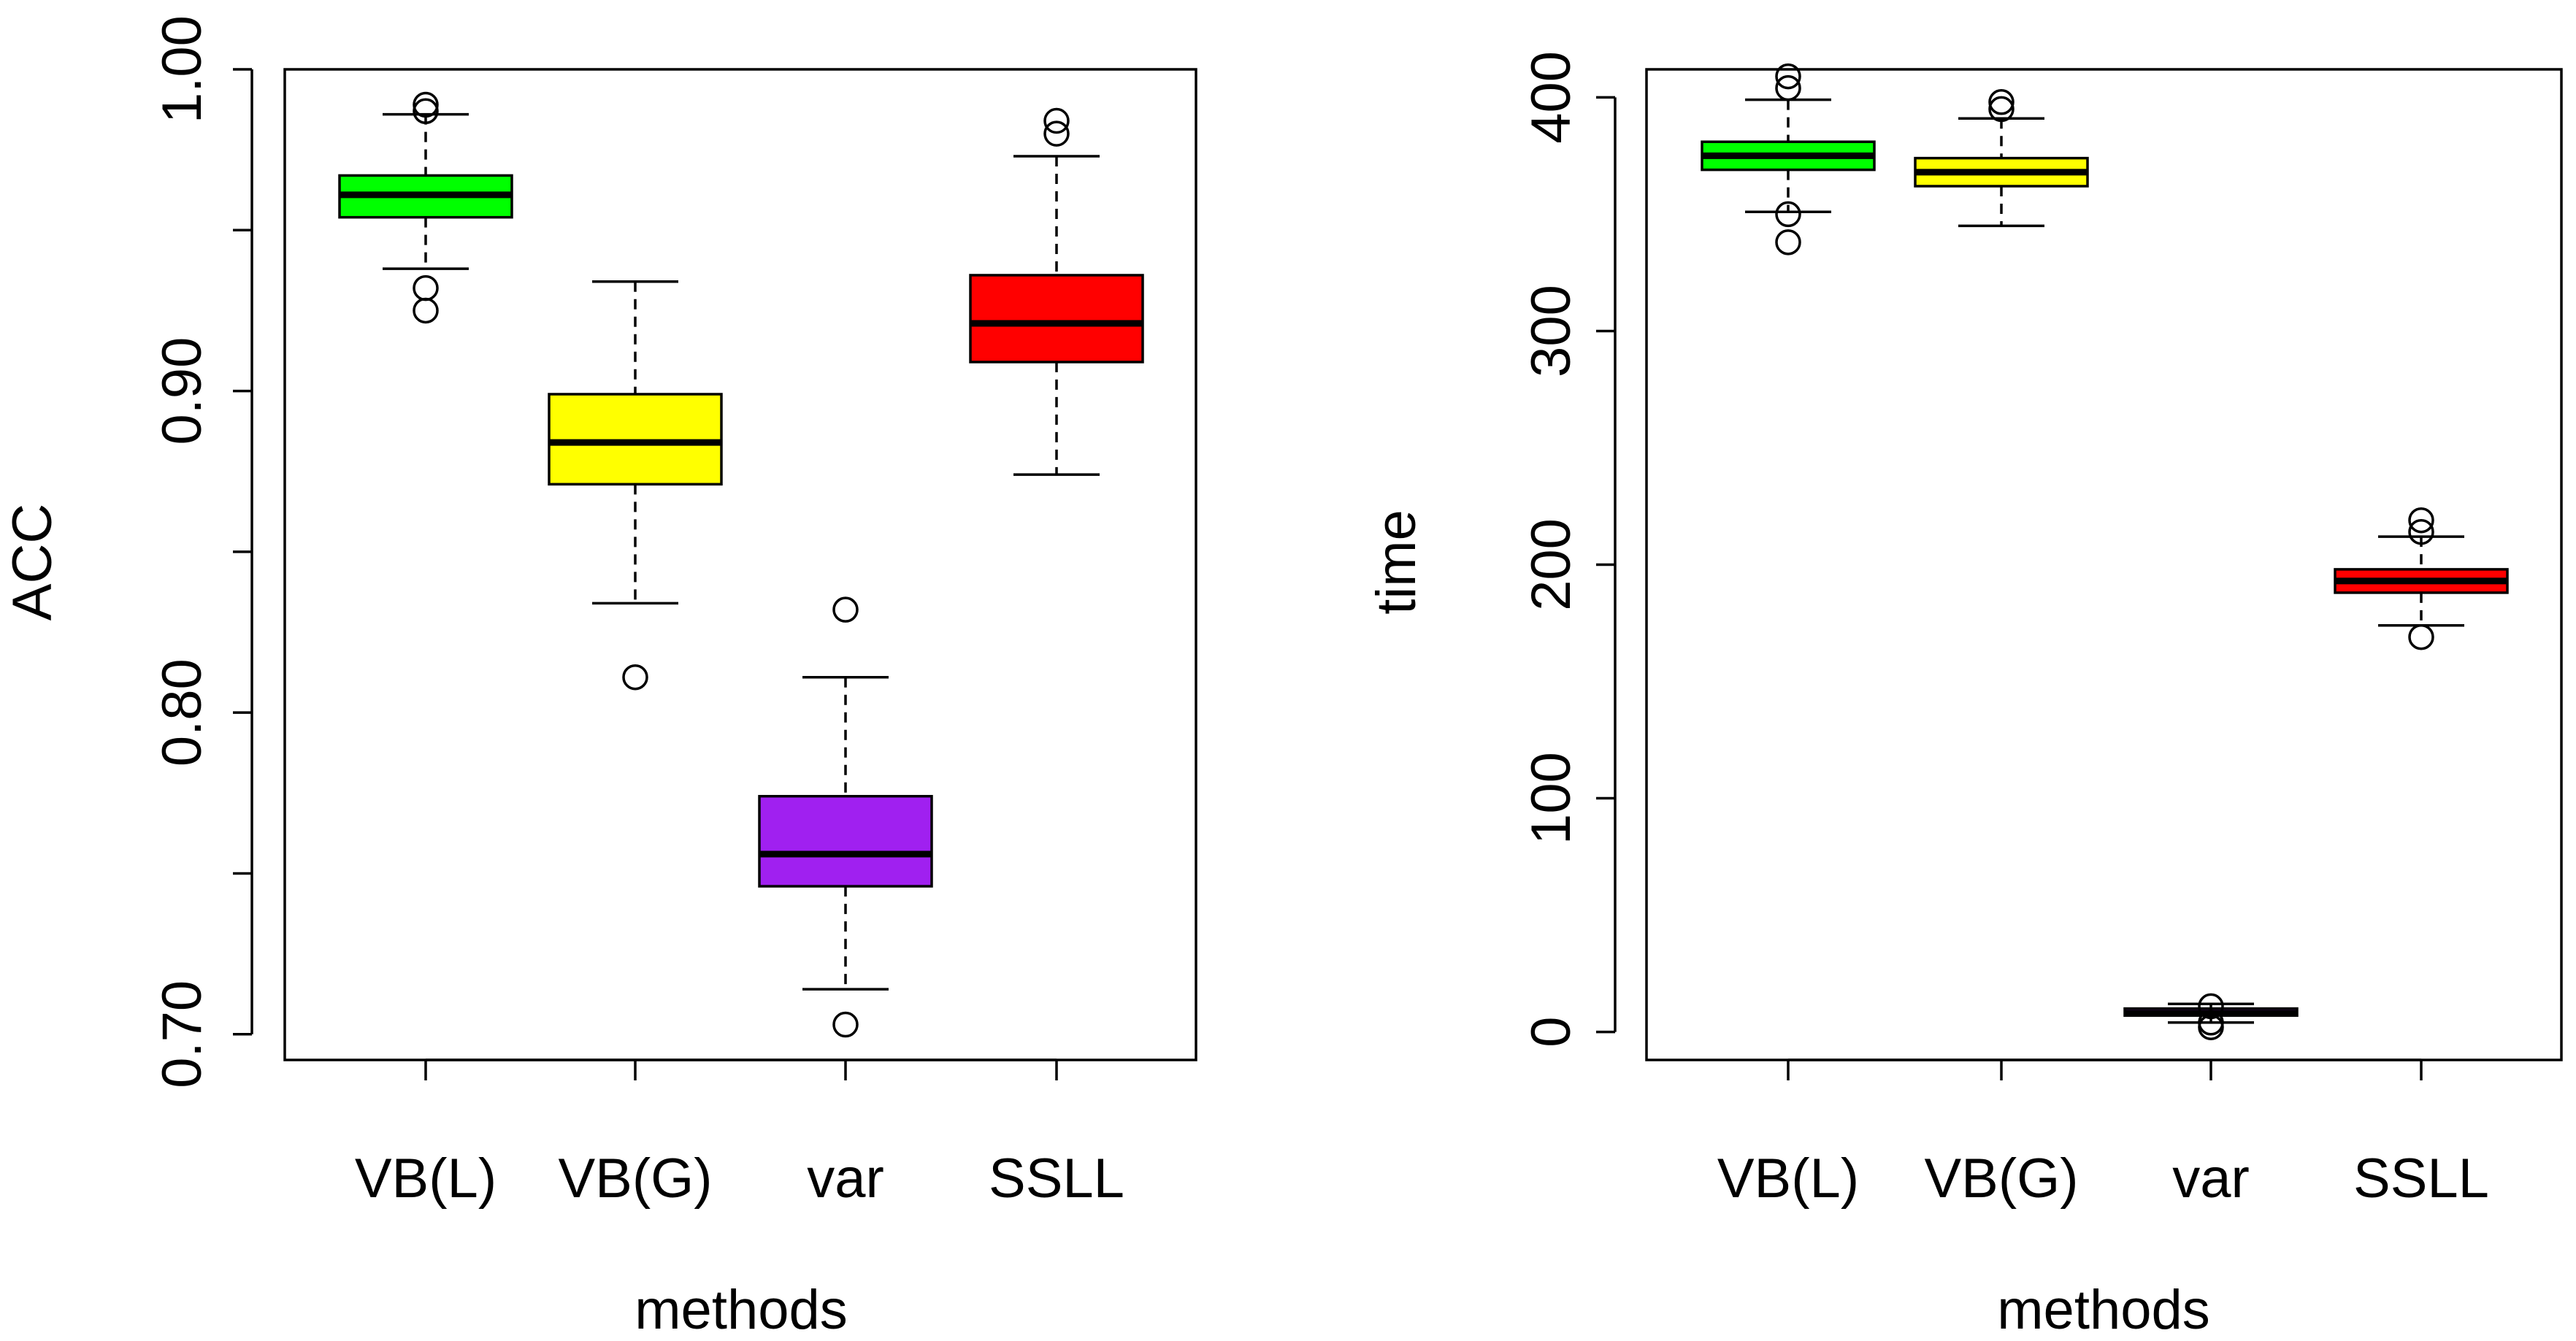 The width and height of the screenshot is (2576, 1341). What do you see at coordinates (1056, 319) in the screenshot?
I see `box-ssll` at bounding box center [1056, 319].